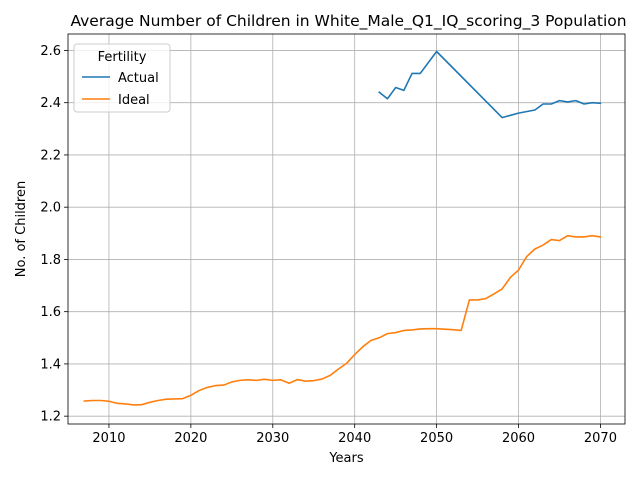 This screenshot has height=480, width=640. I want to click on x-tick-label: 2030, so click(272, 438).